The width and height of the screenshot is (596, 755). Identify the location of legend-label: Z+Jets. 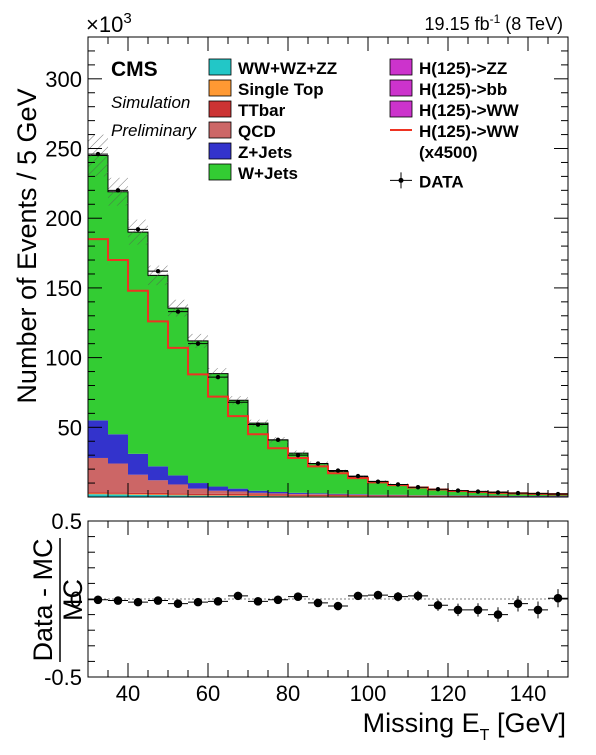
(265, 152).